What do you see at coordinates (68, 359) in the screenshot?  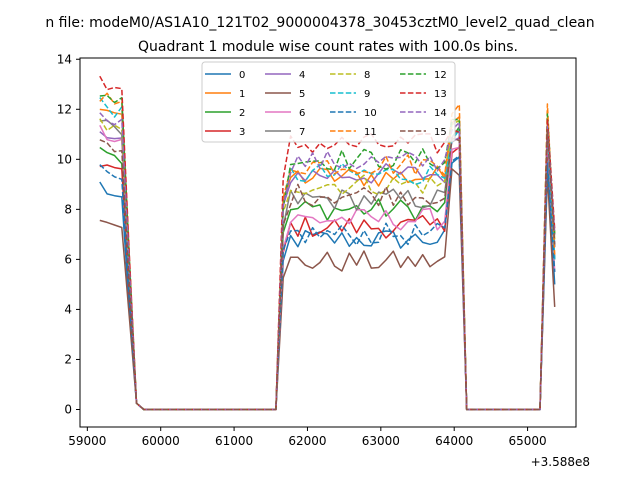 I see `y-tick-label: 2` at bounding box center [68, 359].